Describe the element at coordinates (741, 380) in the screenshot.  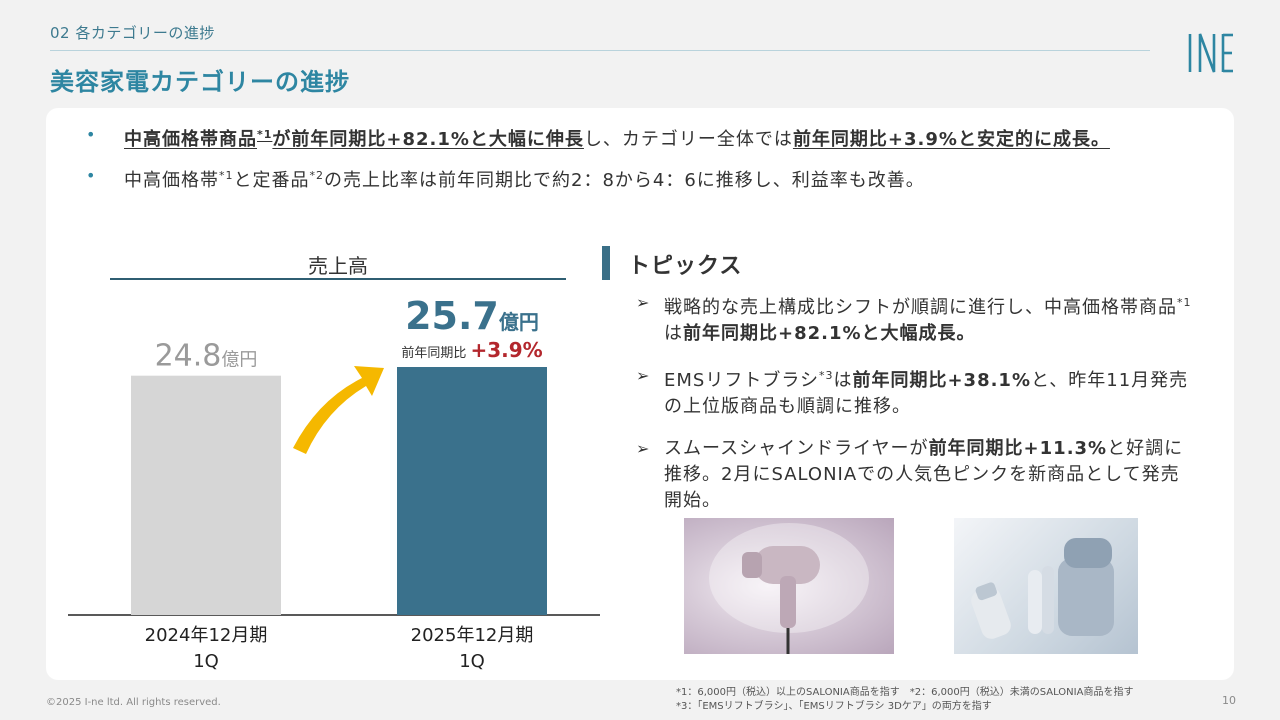
I see `text-segment: EMSリフトブラシ` at that location.